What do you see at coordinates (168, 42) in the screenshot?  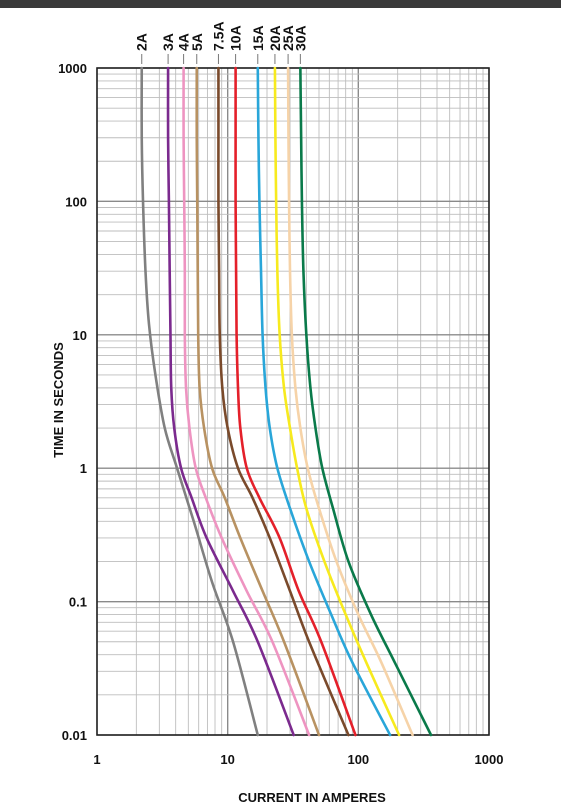 I see `series-label: 3A` at bounding box center [168, 42].